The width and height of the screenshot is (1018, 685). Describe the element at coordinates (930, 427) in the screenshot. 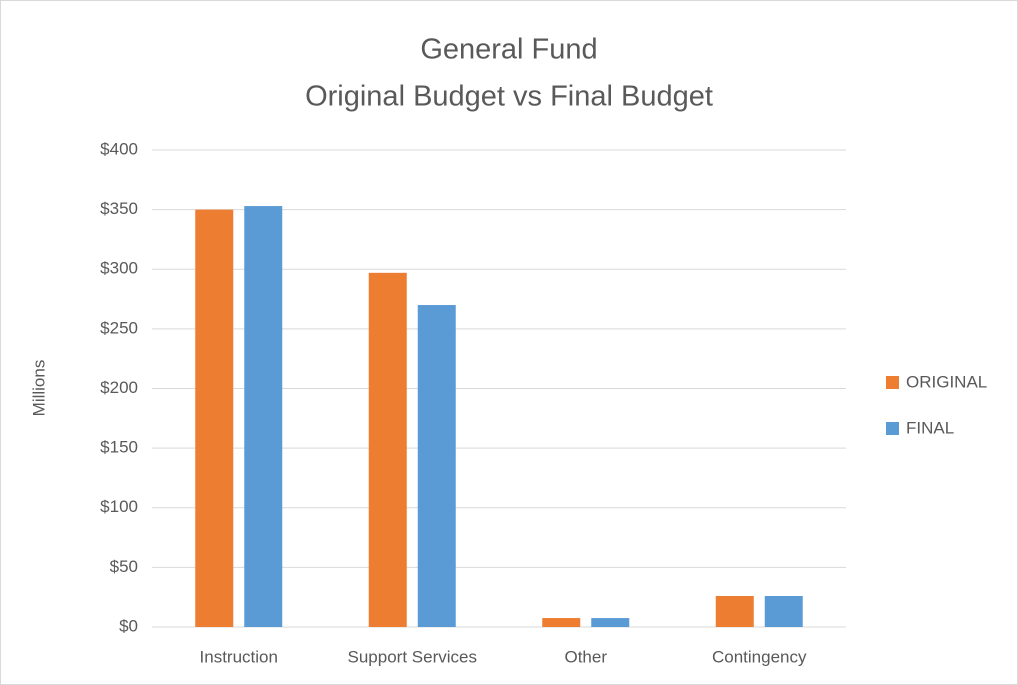

I see `legend-label: FINAL` at that location.